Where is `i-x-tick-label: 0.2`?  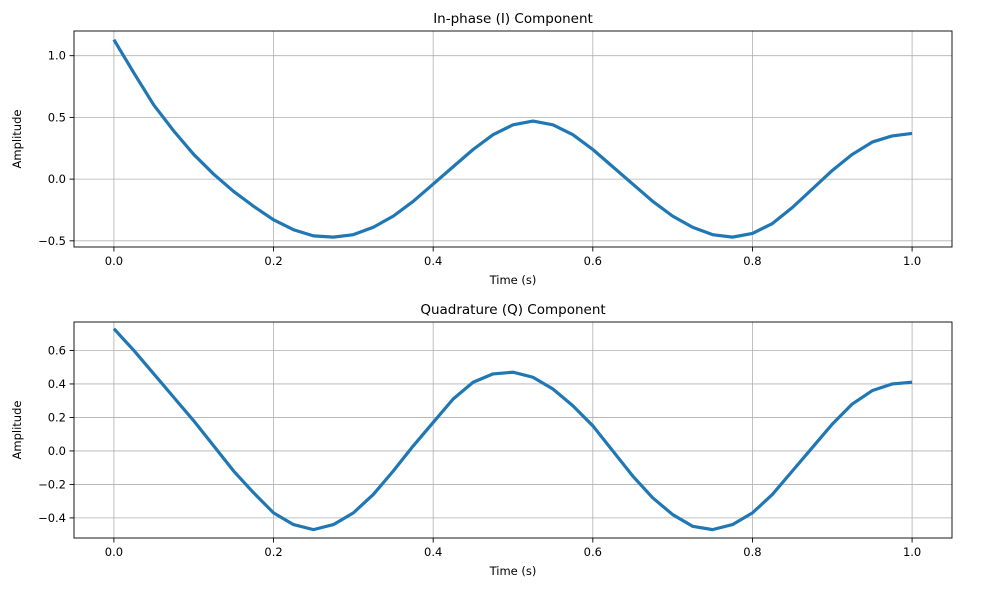
i-x-tick-label: 0.2 is located at coordinates (273, 261).